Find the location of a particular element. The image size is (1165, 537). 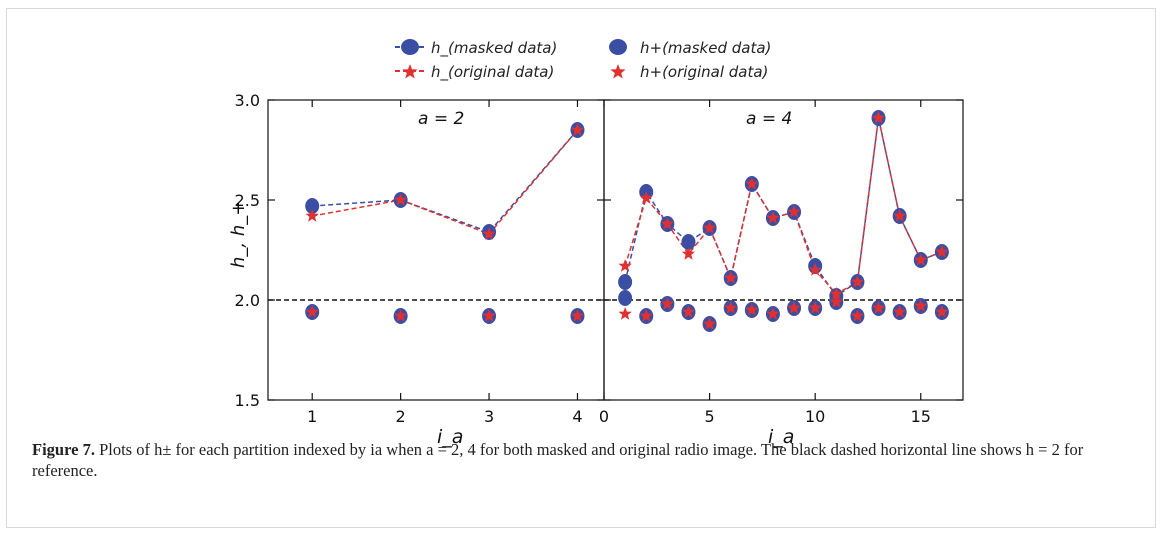

legend-marker-h-plus-masked is located at coordinates (618, 47).